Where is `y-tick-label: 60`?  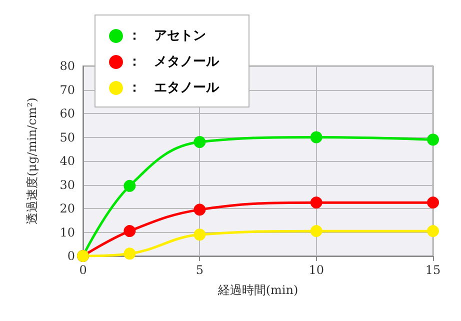 y-tick-label: 60 is located at coordinates (67, 113).